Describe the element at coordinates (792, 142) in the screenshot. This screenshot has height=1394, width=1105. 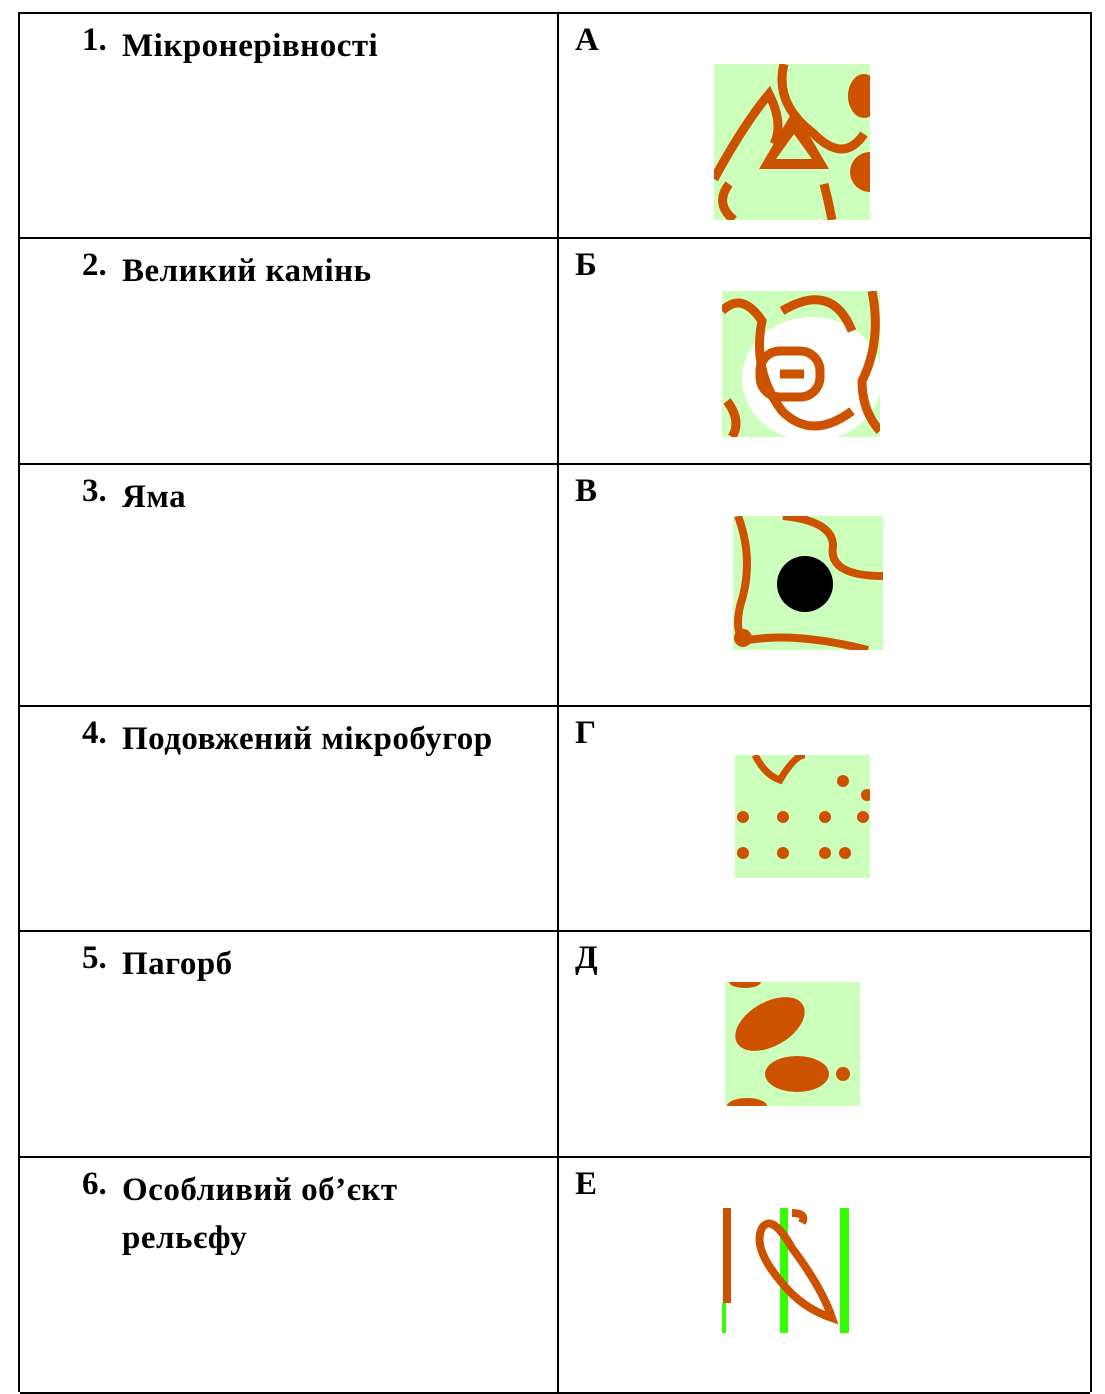
I see `icon-a` at that location.